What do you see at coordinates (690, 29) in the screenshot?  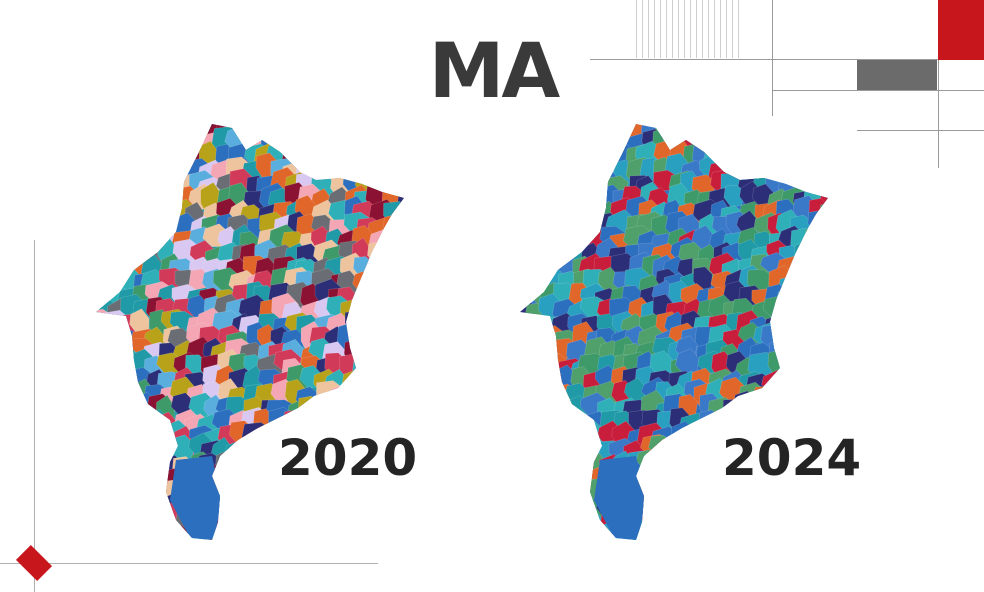 I see `top-hatch-lines` at bounding box center [690, 29].